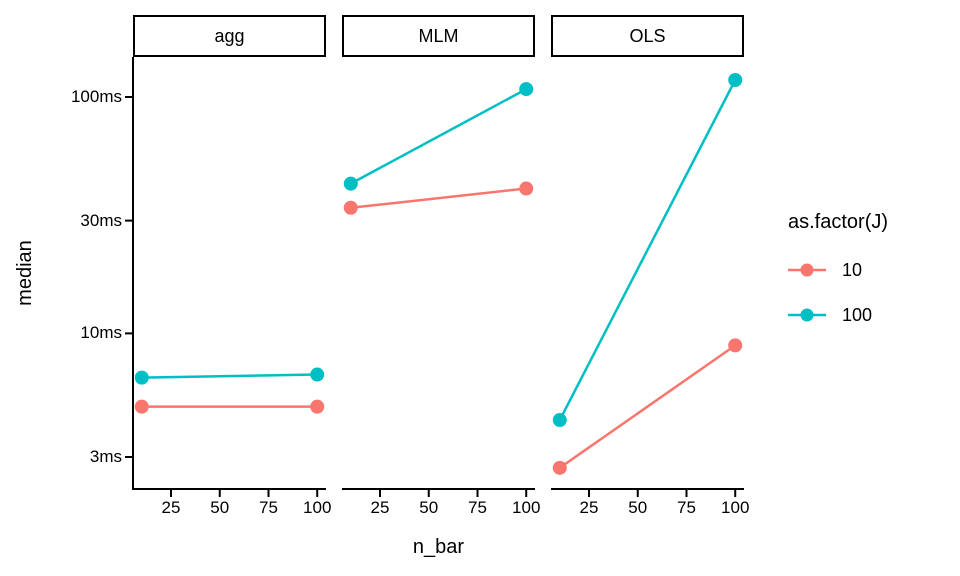 The height and width of the screenshot is (576, 960). I want to click on legend-entry-label: 10, so click(852, 270).